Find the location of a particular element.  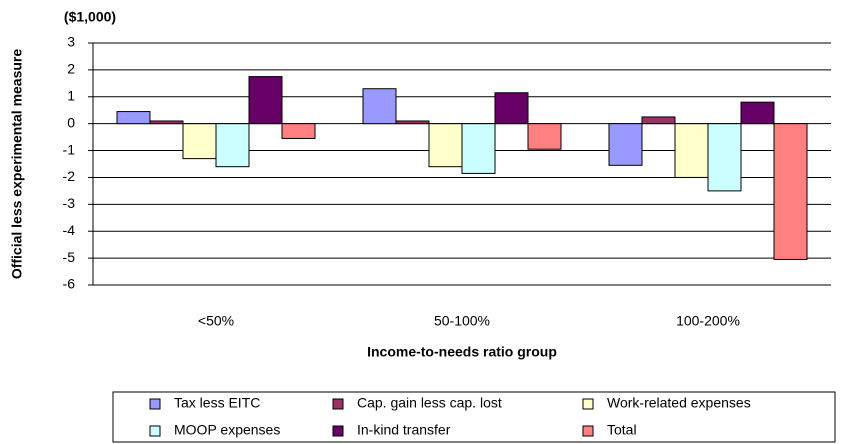

y-tick-label: -3 is located at coordinates (69, 203).